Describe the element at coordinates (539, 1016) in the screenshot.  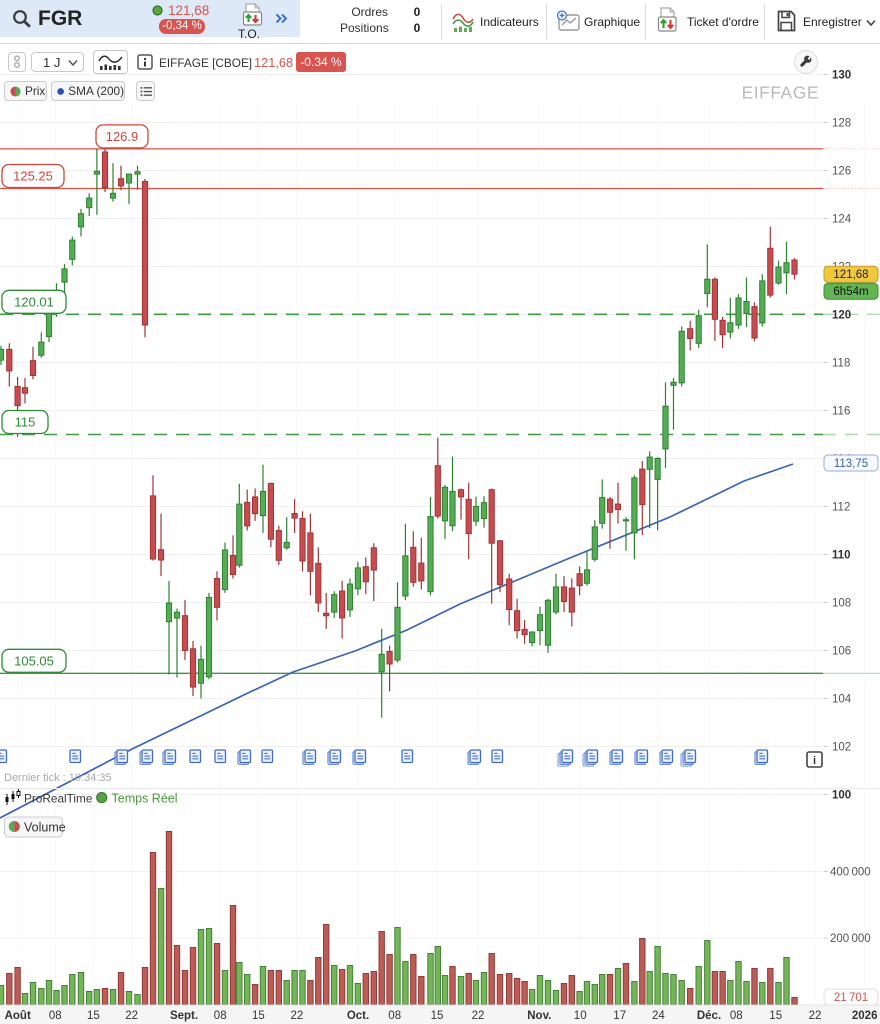
I see `svg-text: Nov.` at that location.